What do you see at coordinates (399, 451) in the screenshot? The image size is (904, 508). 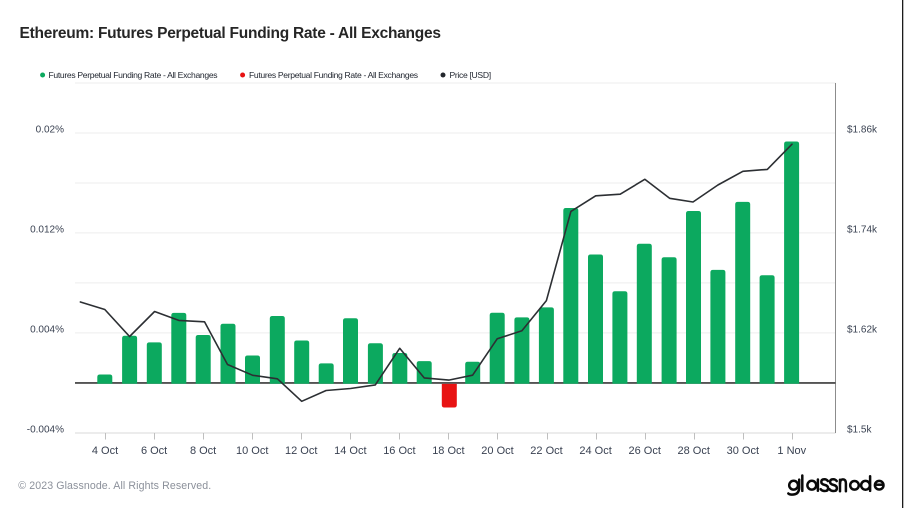 I see `svg-text: 16 Oct` at bounding box center [399, 451].